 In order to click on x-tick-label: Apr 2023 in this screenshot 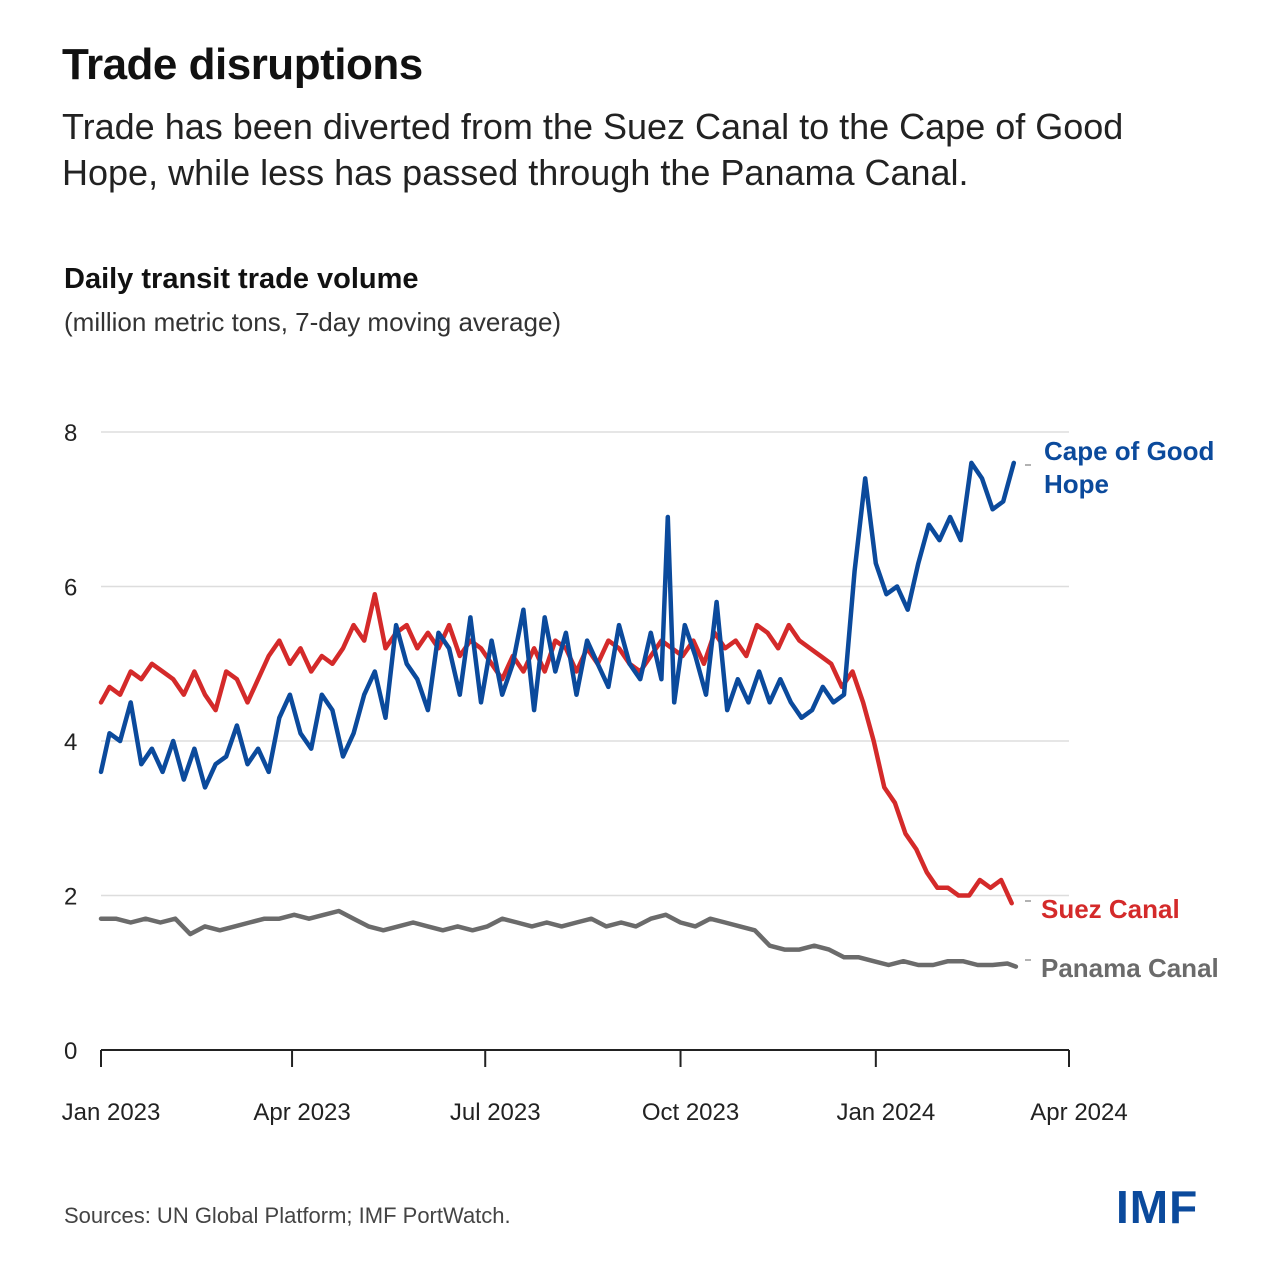, I will do `click(301, 1112)`.